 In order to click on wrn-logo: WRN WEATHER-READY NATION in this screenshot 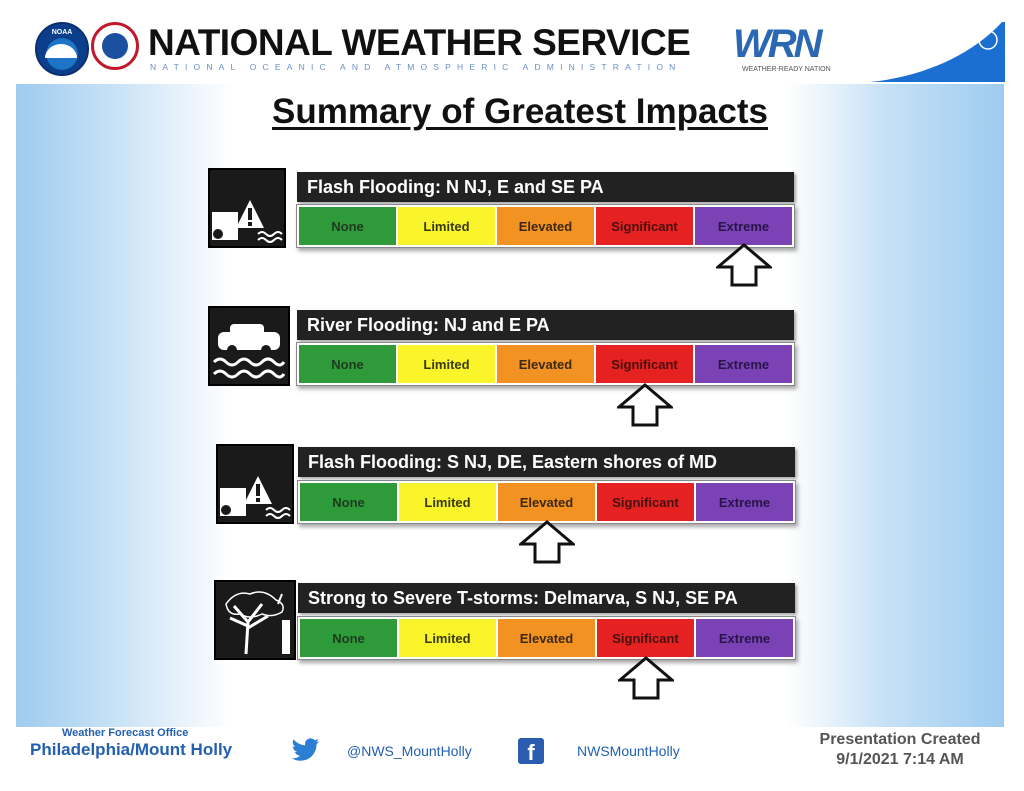, I will do `click(791, 47)`.